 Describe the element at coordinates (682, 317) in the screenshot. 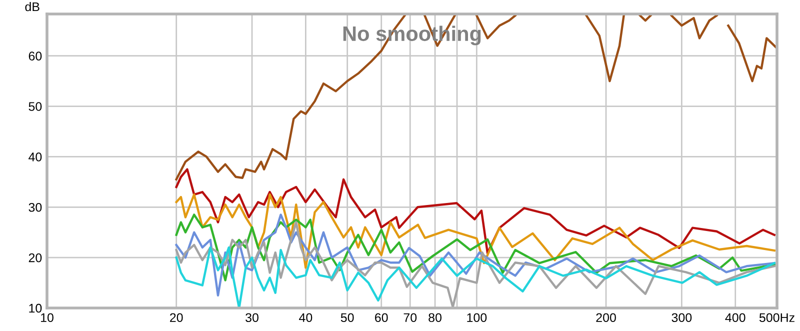

I see `x-tick-label: 300` at that location.